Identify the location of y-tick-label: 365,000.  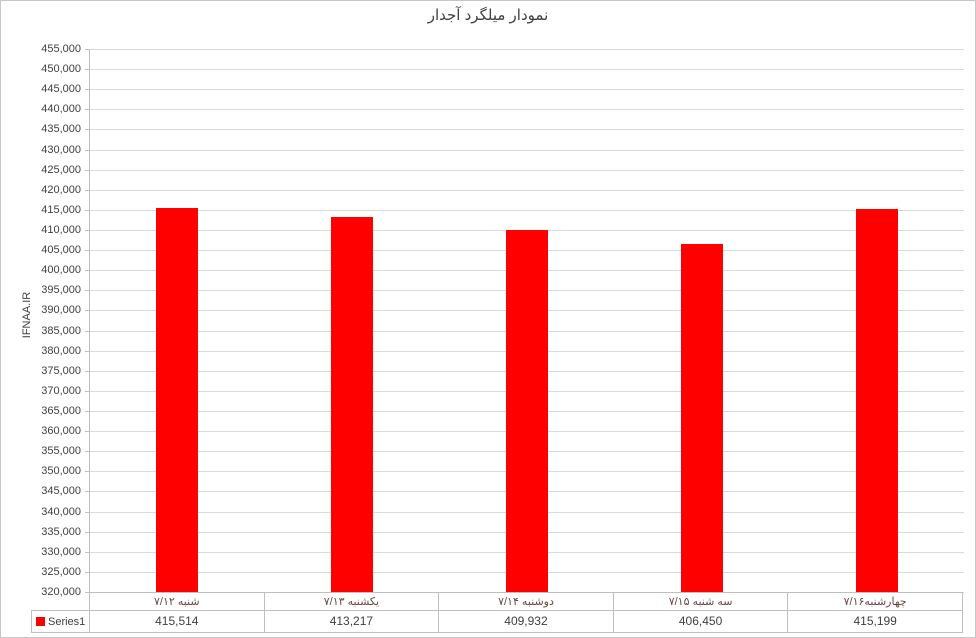
(61, 411).